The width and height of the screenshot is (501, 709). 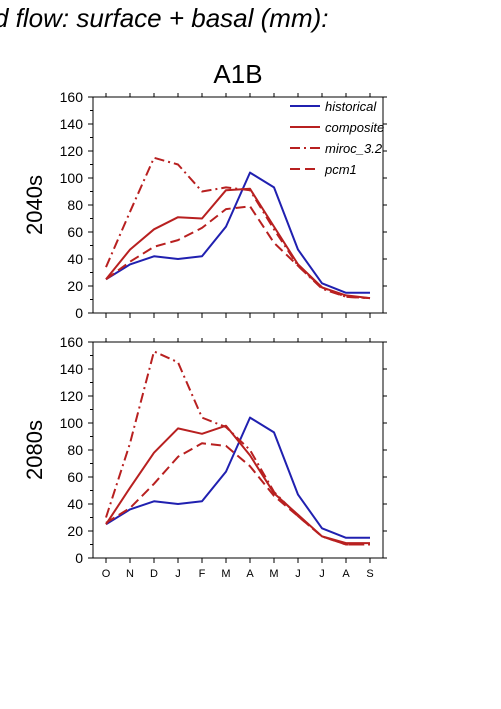 What do you see at coordinates (154, 574) in the screenshot?
I see `x-tick-label: D` at bounding box center [154, 574].